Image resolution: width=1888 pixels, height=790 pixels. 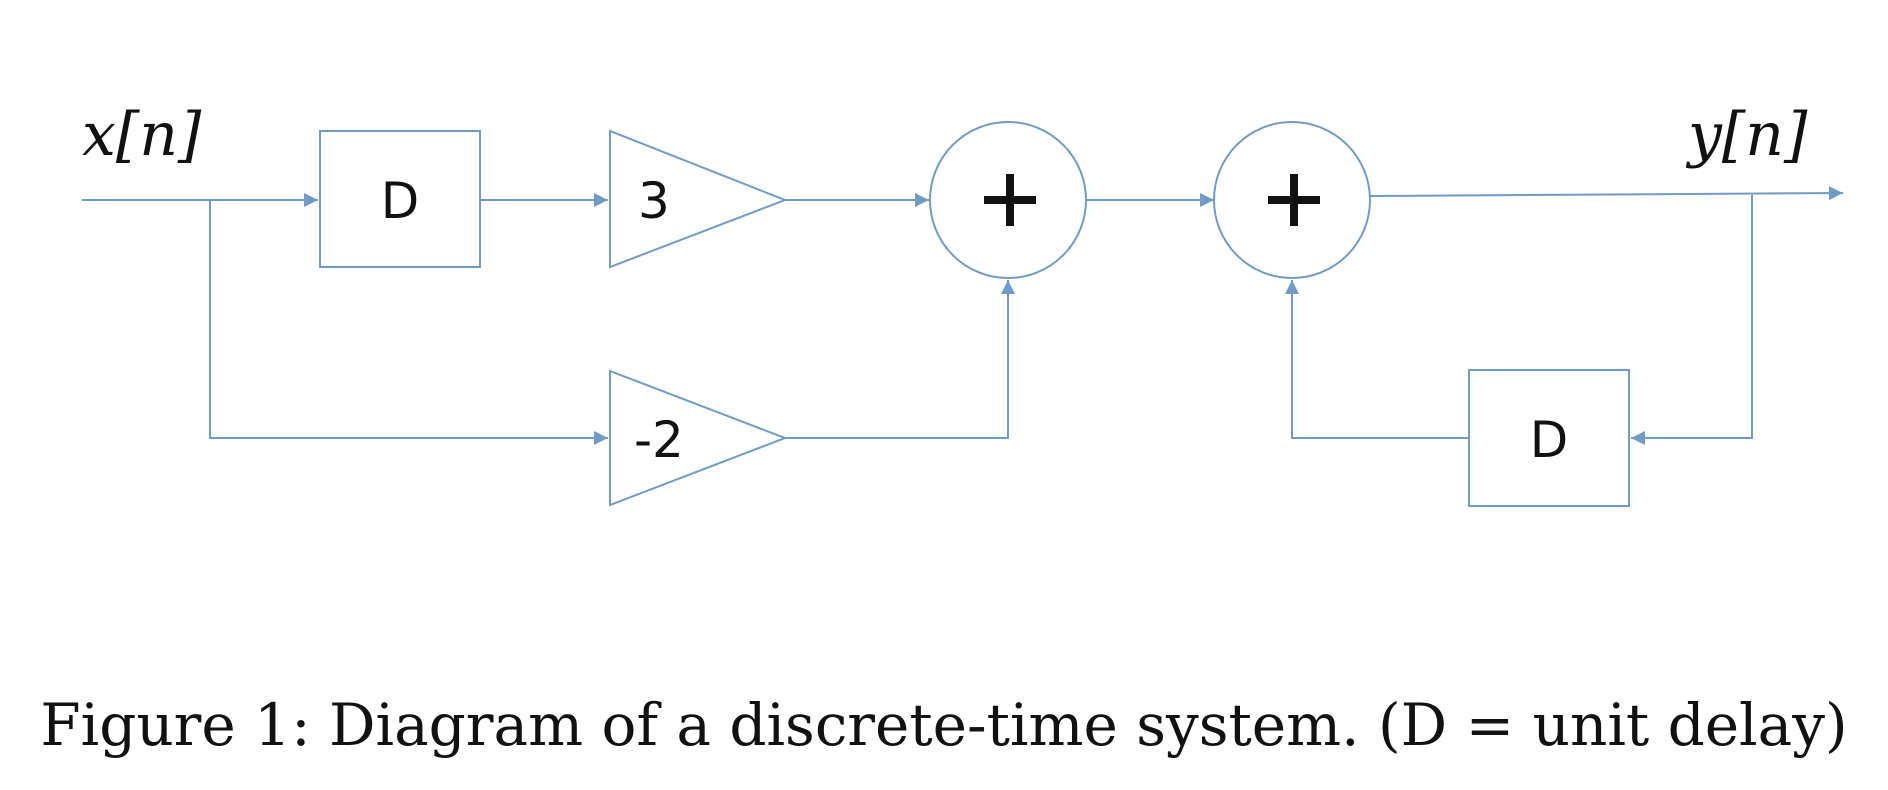 I want to click on feedback-delay-label: D, so click(x=1549, y=440).